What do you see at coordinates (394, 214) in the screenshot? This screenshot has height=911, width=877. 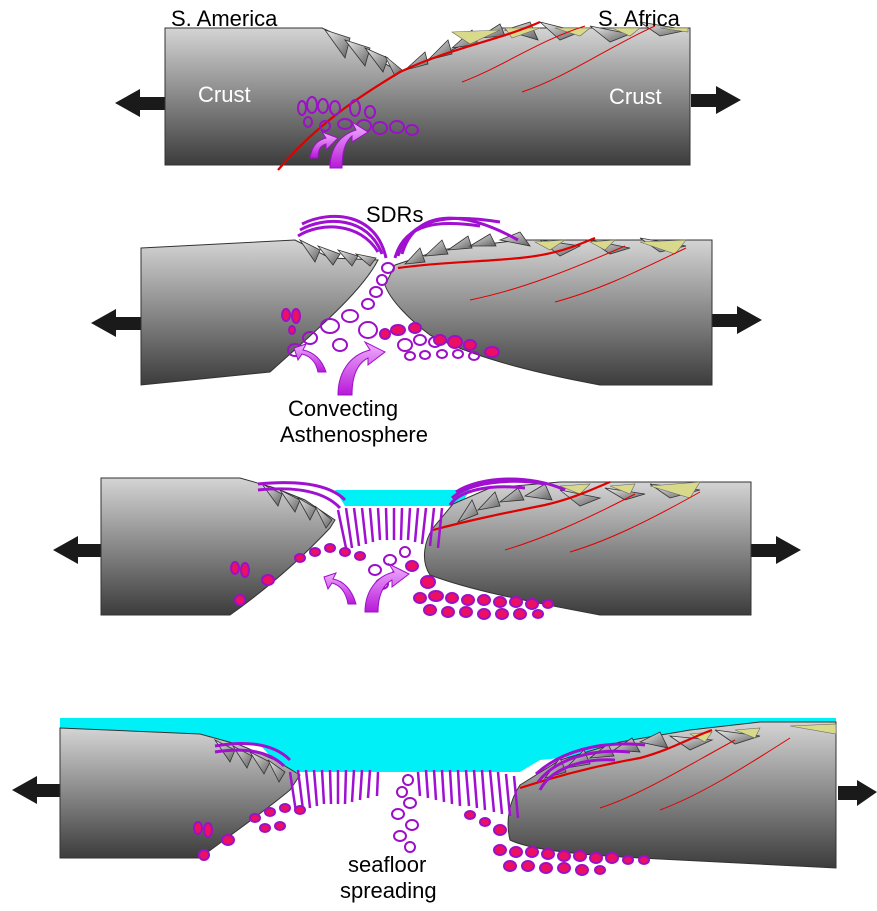 I see `label-sdrs: SDRs` at bounding box center [394, 214].